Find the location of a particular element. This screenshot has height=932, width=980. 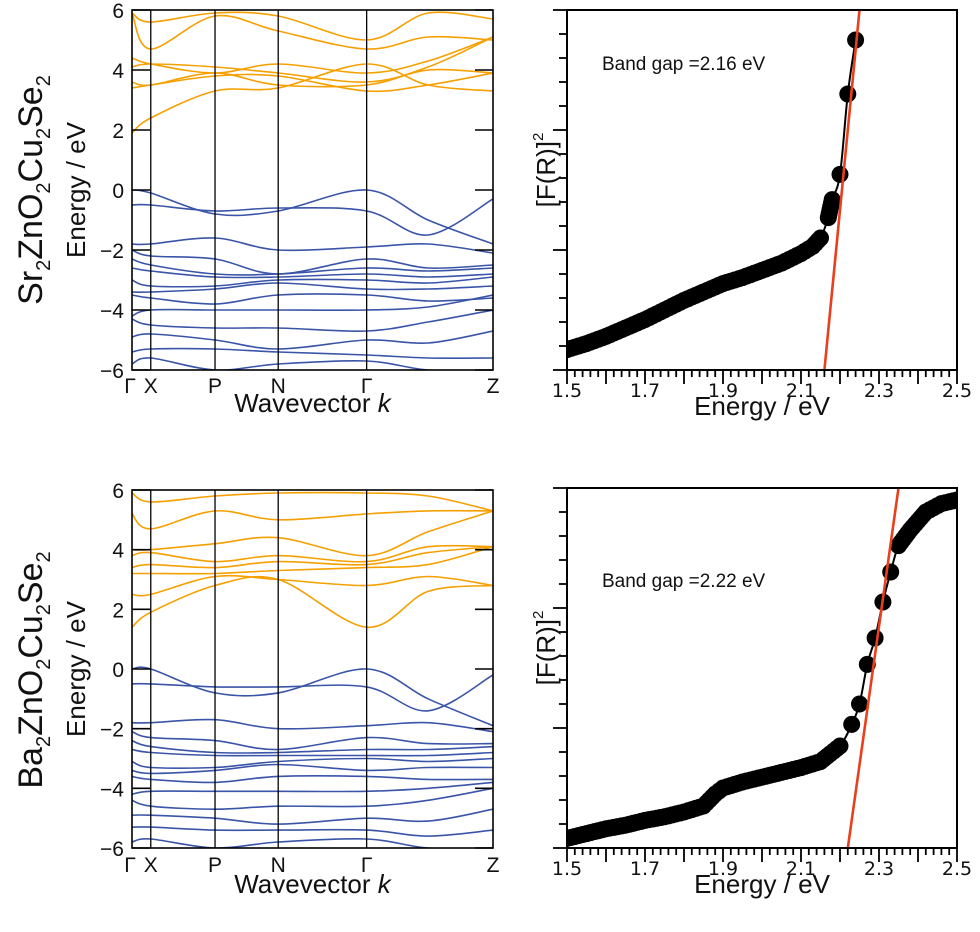

x-tick-label: 1.5 is located at coordinates (567, 869).